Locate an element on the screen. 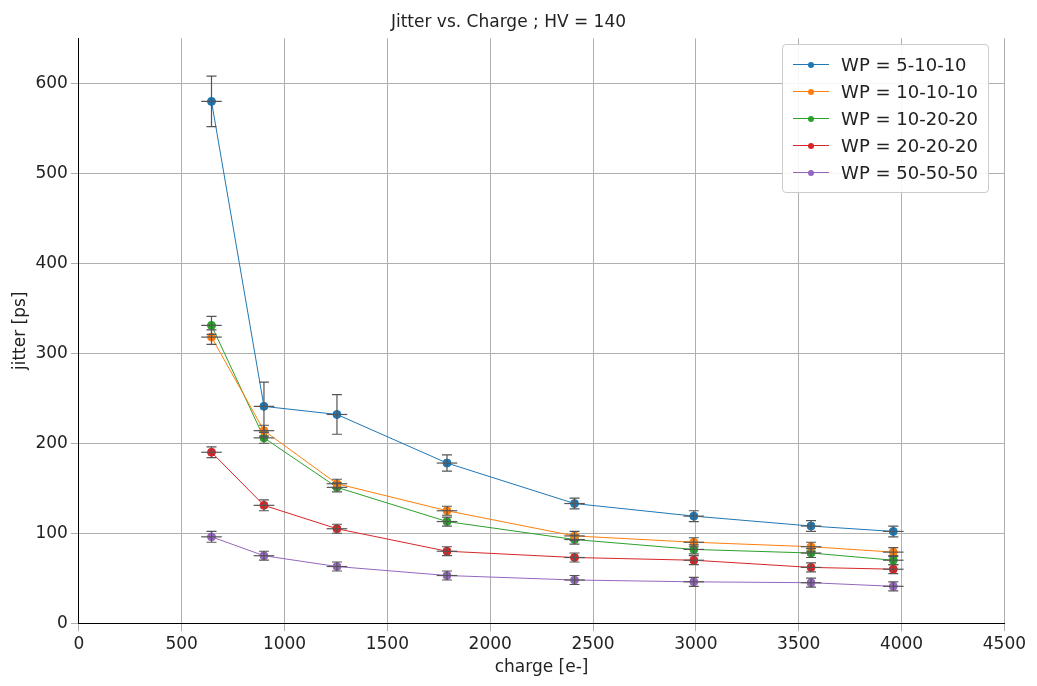 This screenshot has height=686, width=1037. legend-label: WP = 10-20-20 is located at coordinates (909, 119).